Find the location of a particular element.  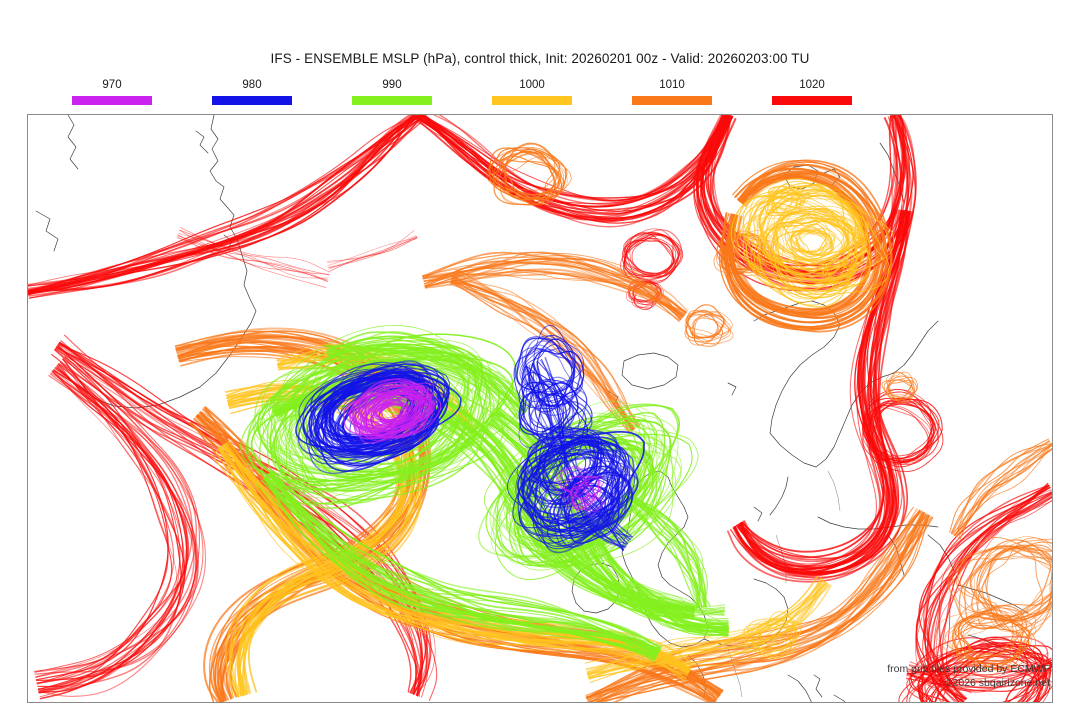

legend-label-1000: 1000 is located at coordinates (532, 85).